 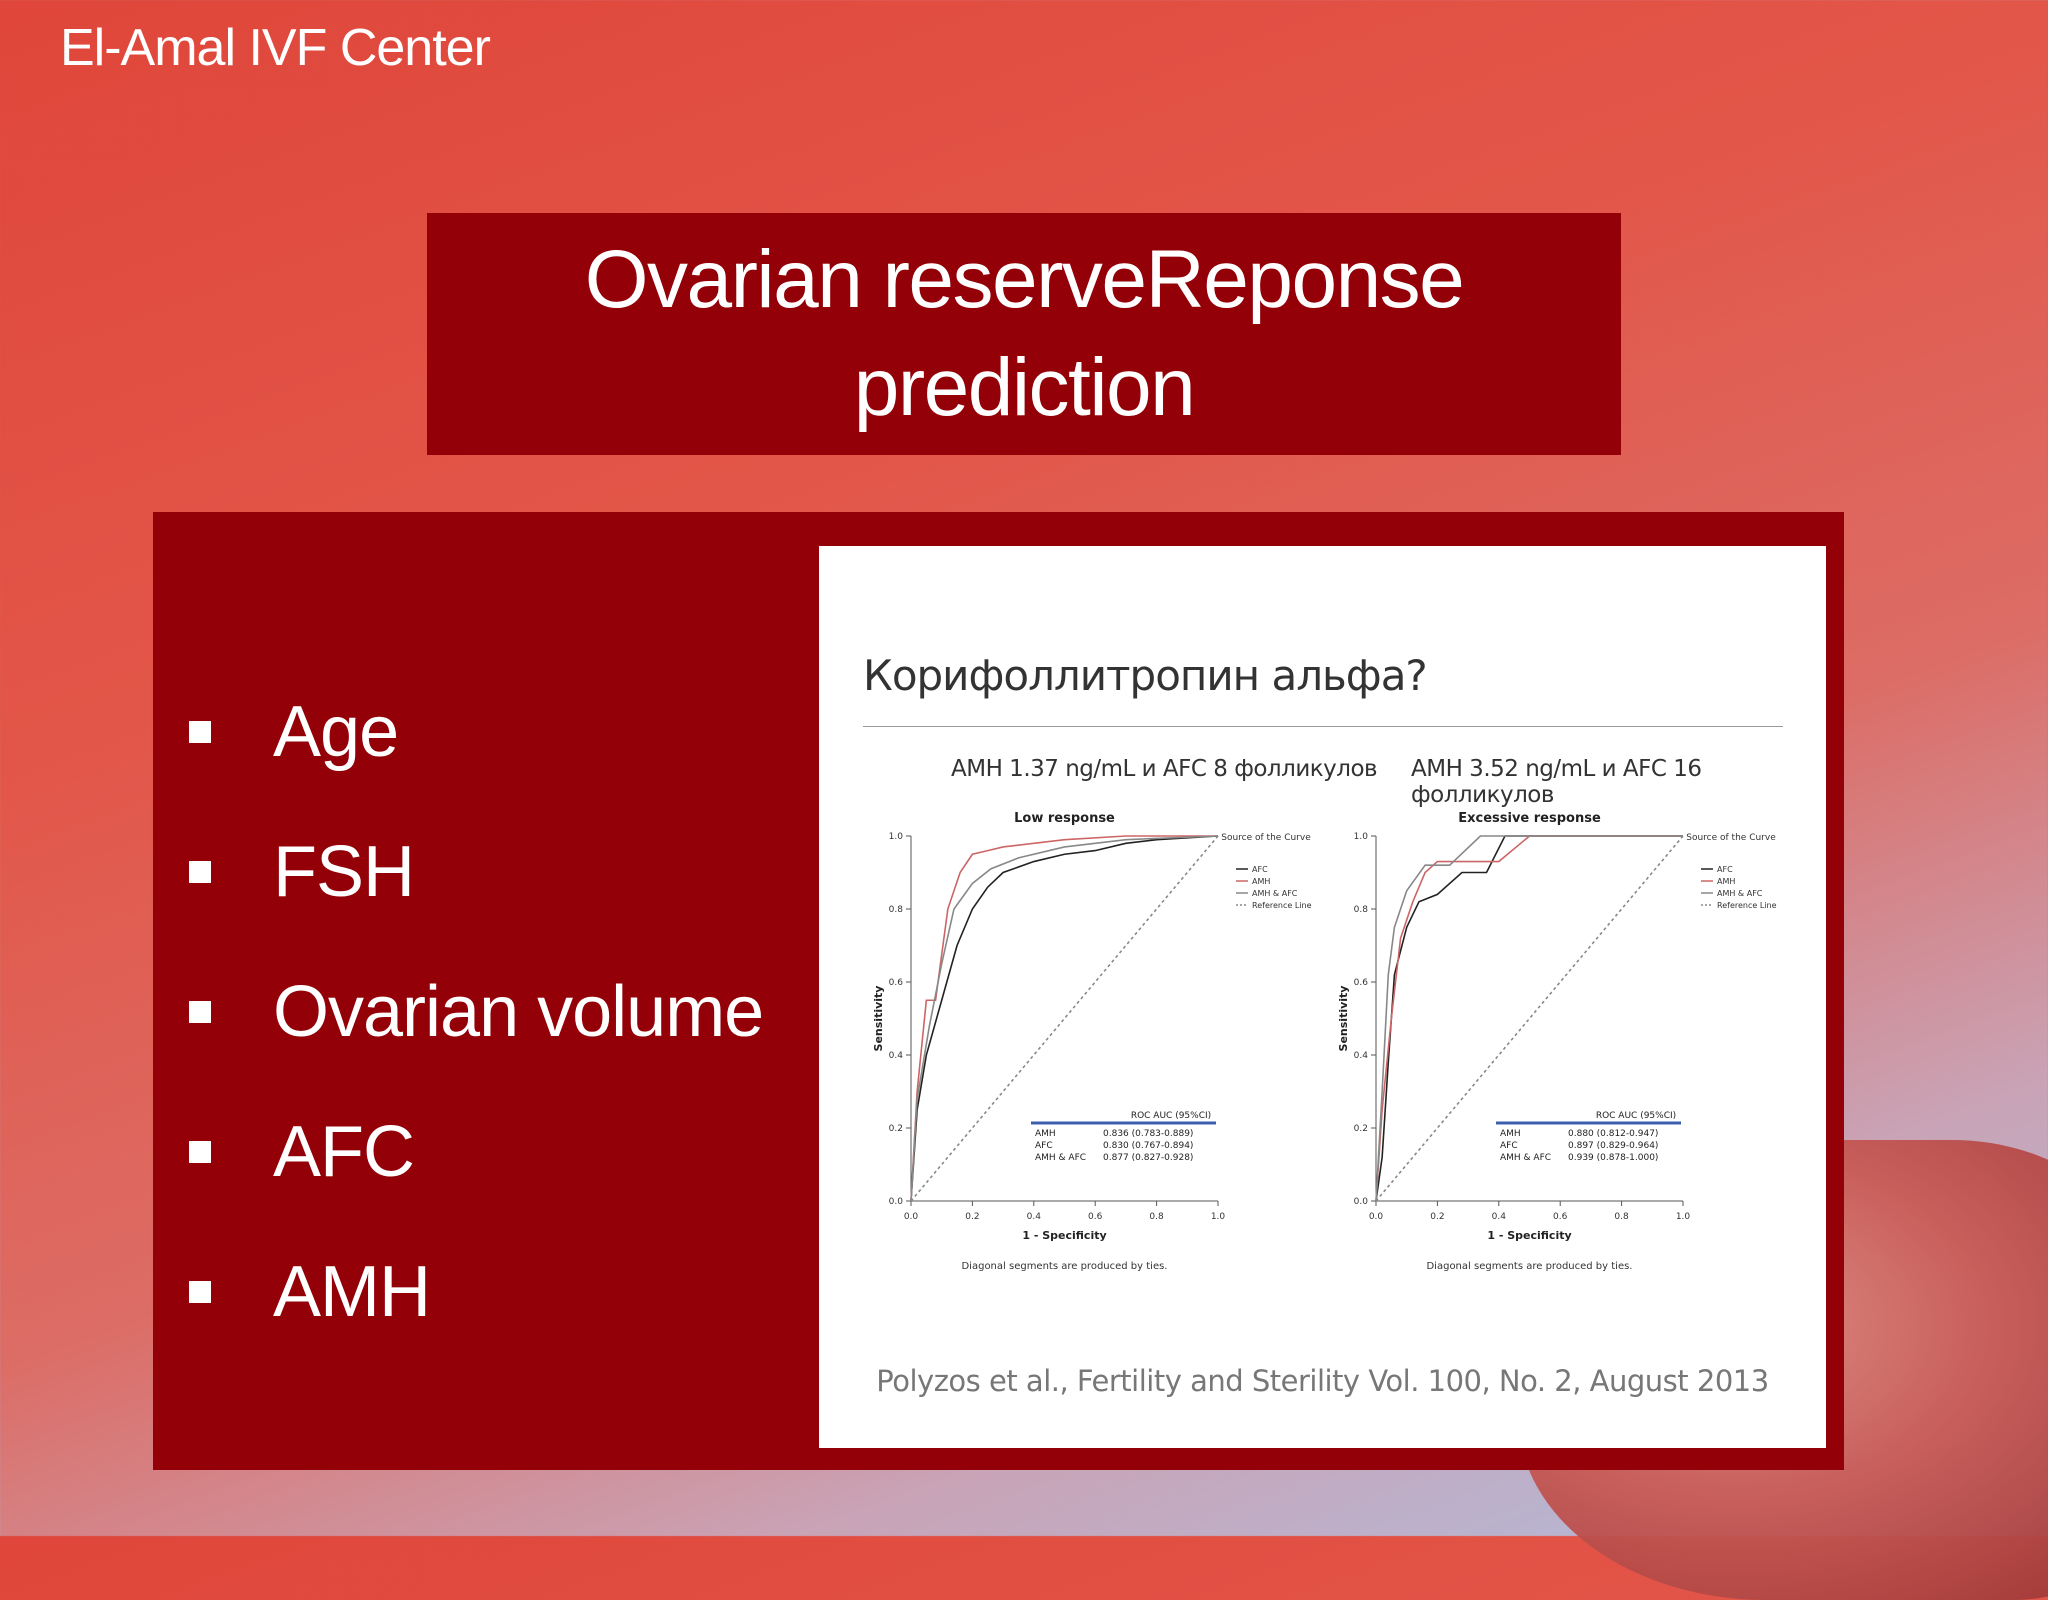 What do you see at coordinates (472, 1292) in the screenshot?
I see `bullet-item-amh: AMH` at bounding box center [472, 1292].